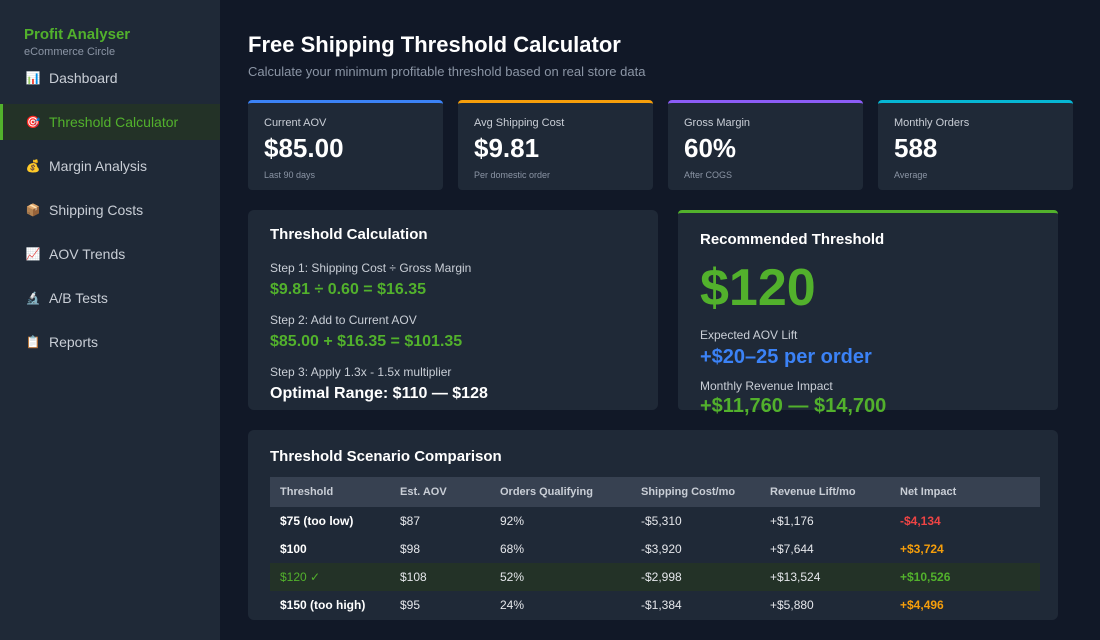  I want to click on sidebar-item-label: Margin Analysis, so click(98, 166).